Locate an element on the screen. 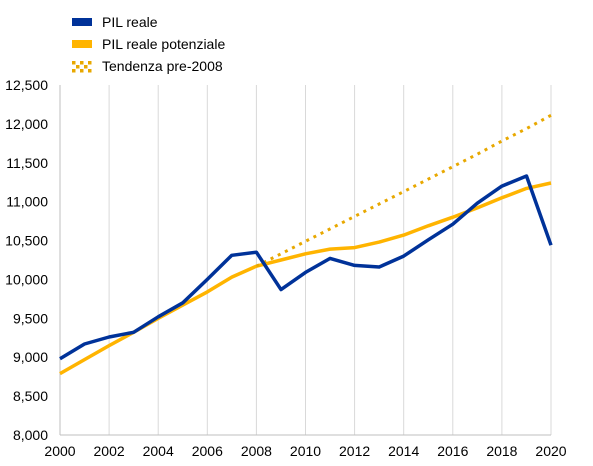 The width and height of the screenshot is (593, 466). x-tick-label: 2020 is located at coordinates (550, 451).